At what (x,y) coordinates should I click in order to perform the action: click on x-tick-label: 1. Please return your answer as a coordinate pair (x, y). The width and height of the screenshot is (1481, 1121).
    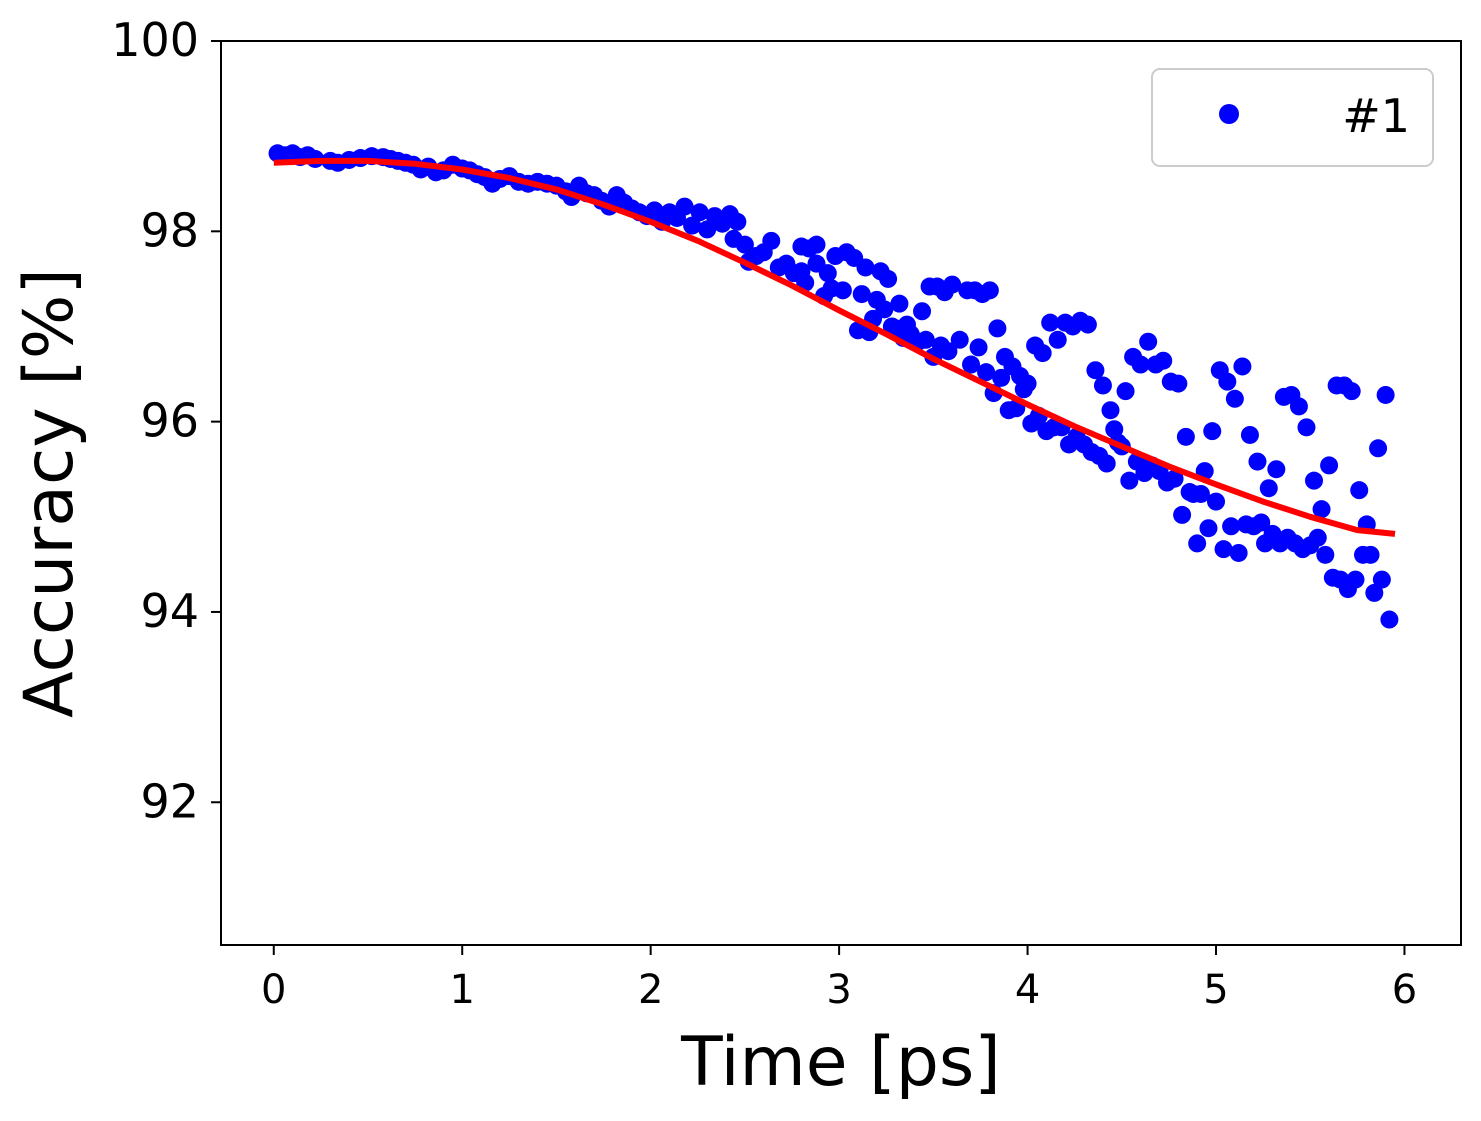
    Looking at the image, I should click on (461, 990).